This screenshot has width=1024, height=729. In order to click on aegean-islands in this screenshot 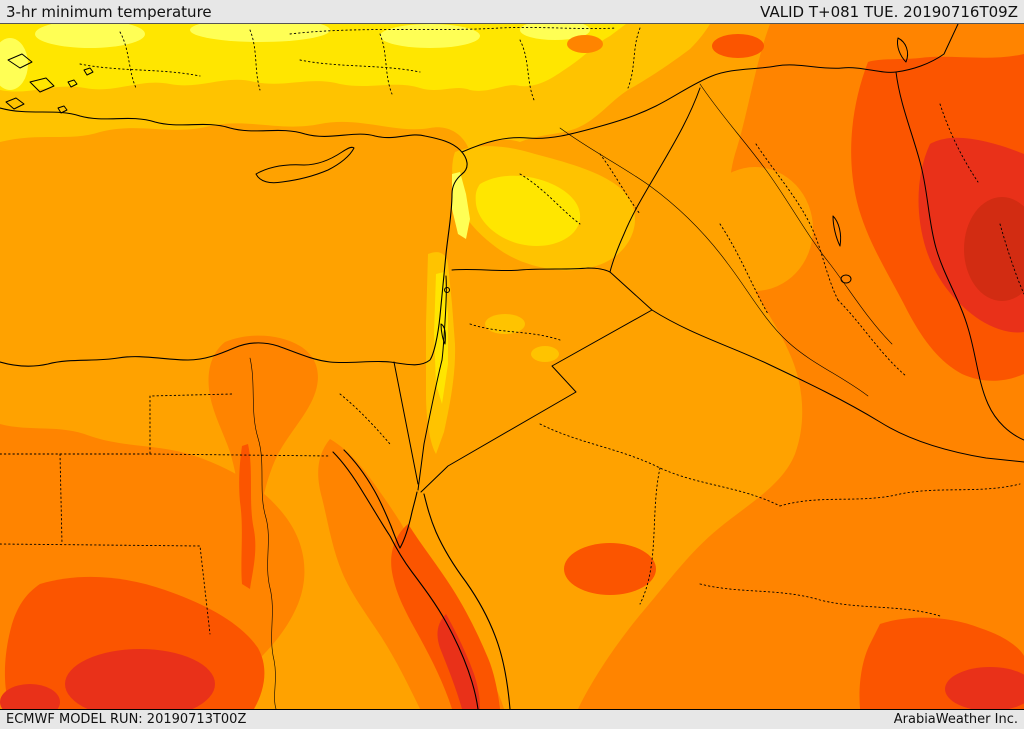, I will do `click(49, 83)`.